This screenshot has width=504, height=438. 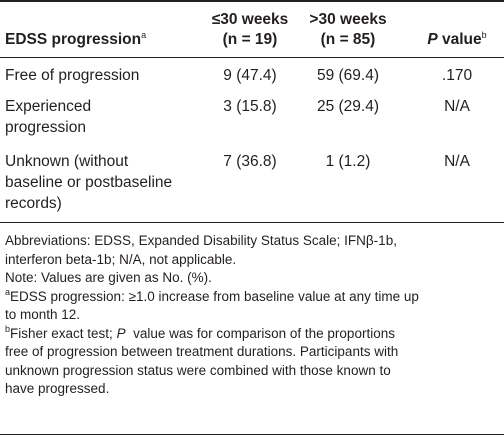 I want to click on table-bottom-rule, so click(x=252, y=434).